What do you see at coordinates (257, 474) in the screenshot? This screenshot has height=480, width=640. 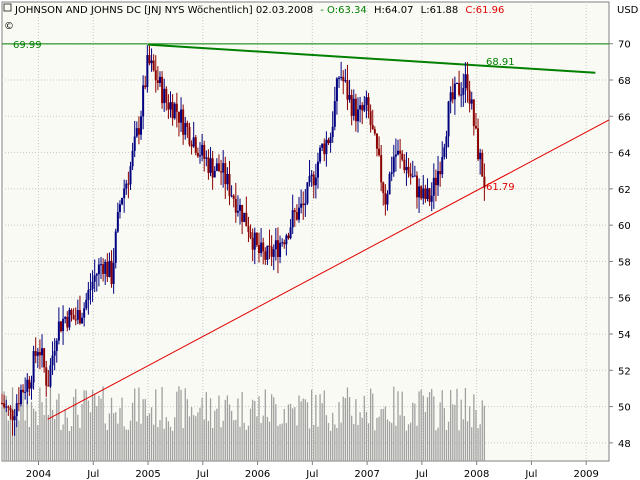 I see `x-tick-label: 2006` at bounding box center [257, 474].